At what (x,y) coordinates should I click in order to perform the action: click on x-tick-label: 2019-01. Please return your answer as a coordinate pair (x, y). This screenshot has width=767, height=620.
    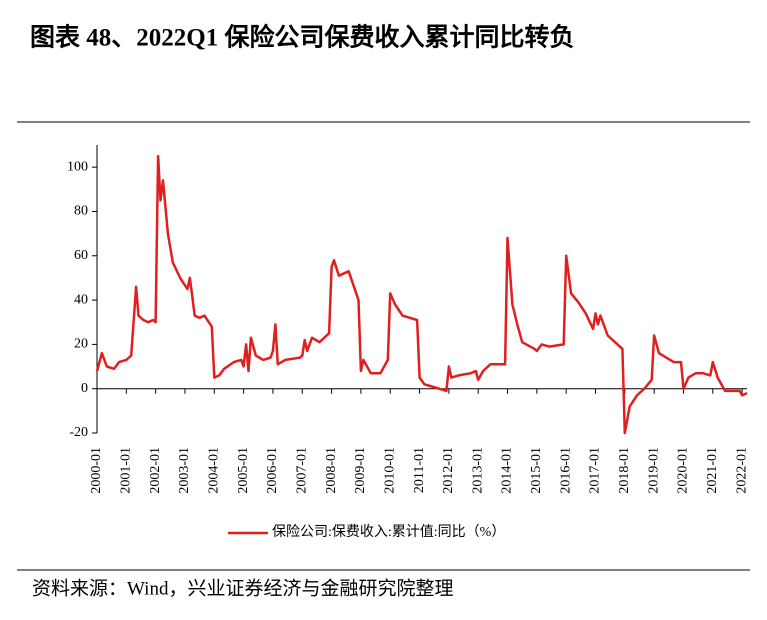
    Looking at the image, I should click on (653, 470).